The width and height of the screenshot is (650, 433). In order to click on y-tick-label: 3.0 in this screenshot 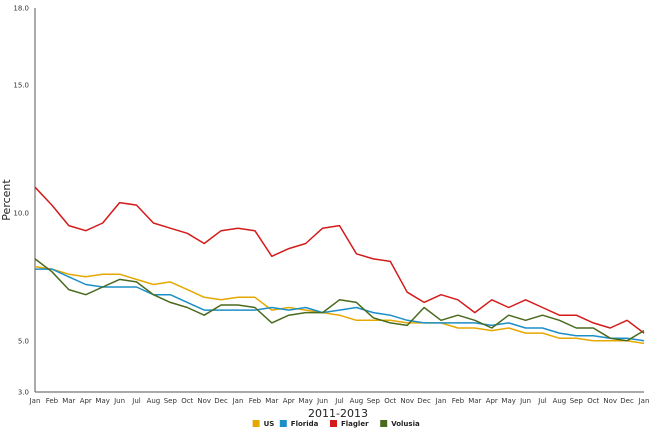, I will do `click(23, 393)`.